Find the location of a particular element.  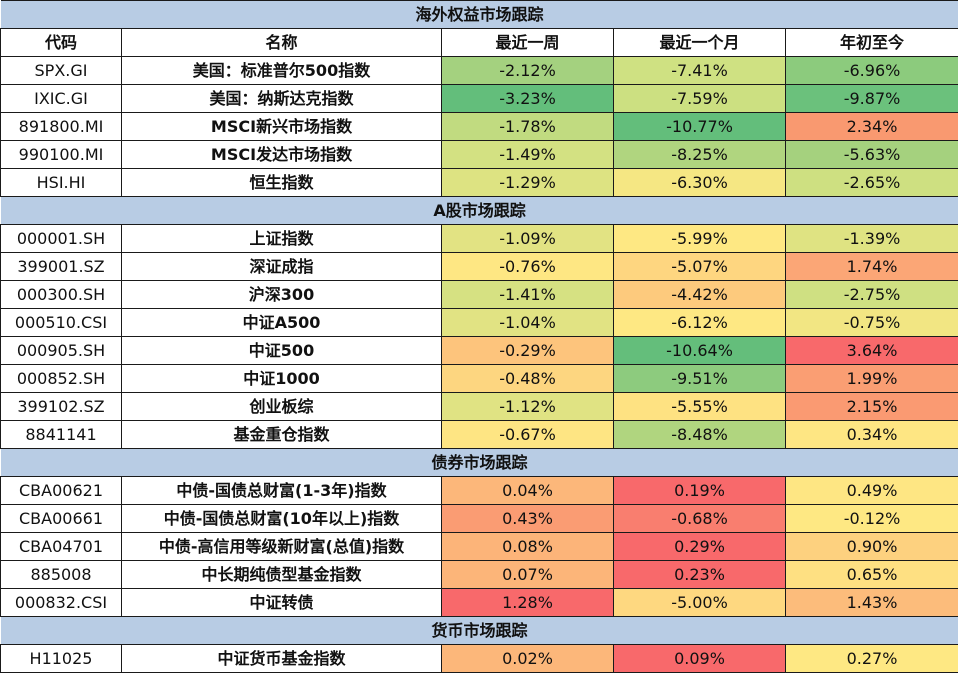

code-cell: H11025 is located at coordinates (61, 658).